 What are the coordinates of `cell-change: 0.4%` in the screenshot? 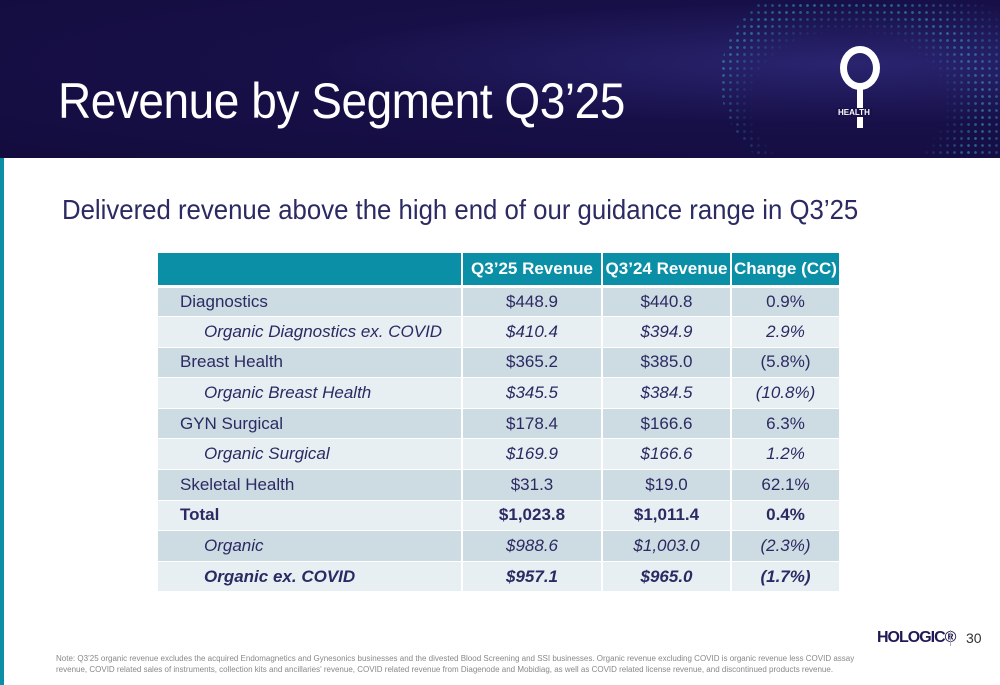 It's located at (786, 516).